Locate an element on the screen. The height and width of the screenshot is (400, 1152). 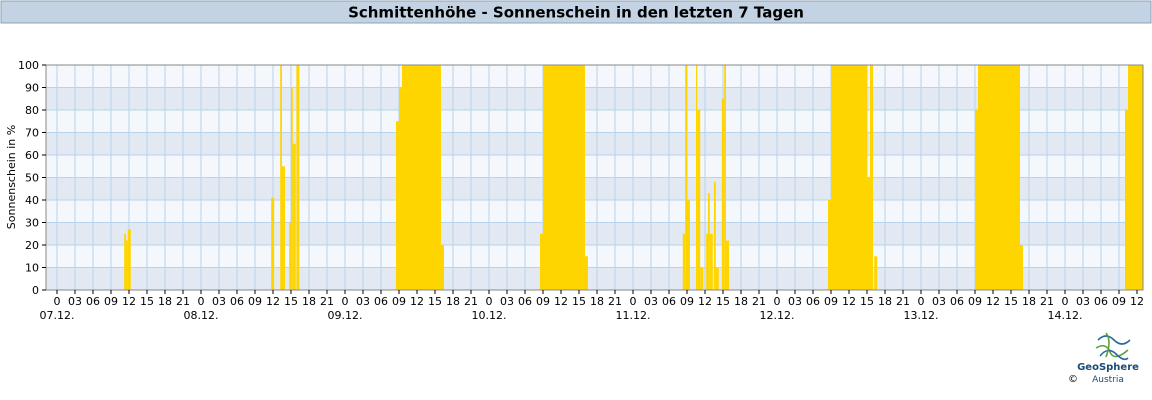
y-tick-label: 80 is located at coordinates (32, 110).